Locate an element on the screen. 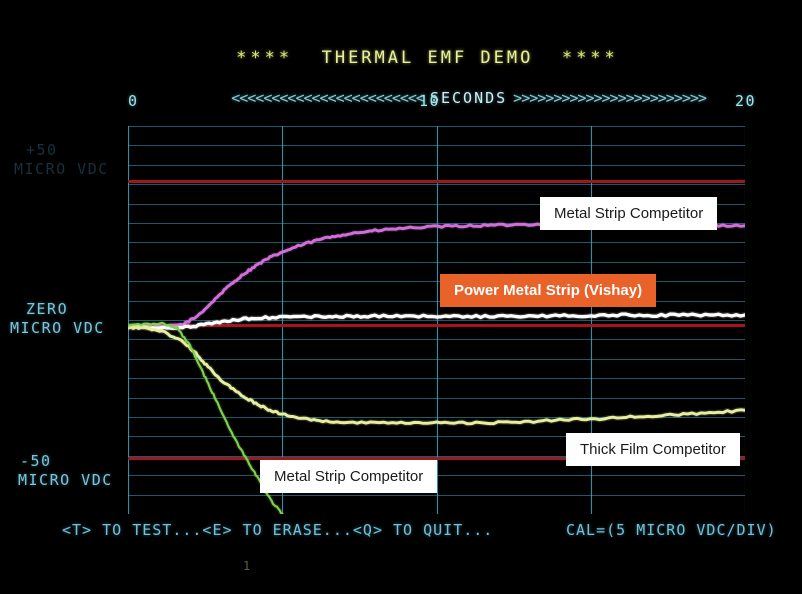  x-axis-arrows-right: >>>>>>>>>>>>>>>>>>>>>>>> is located at coordinates (610, 98).